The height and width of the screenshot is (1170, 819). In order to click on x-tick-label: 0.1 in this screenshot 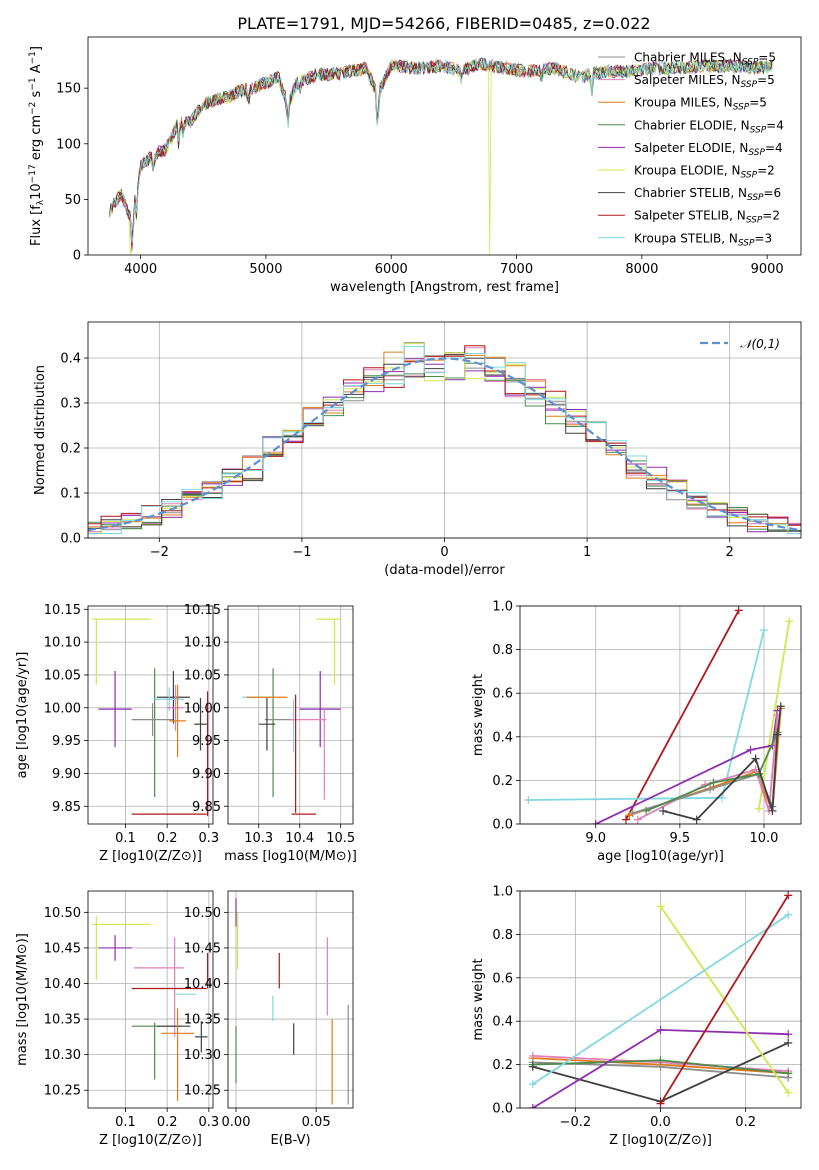, I will do `click(125, 838)`.